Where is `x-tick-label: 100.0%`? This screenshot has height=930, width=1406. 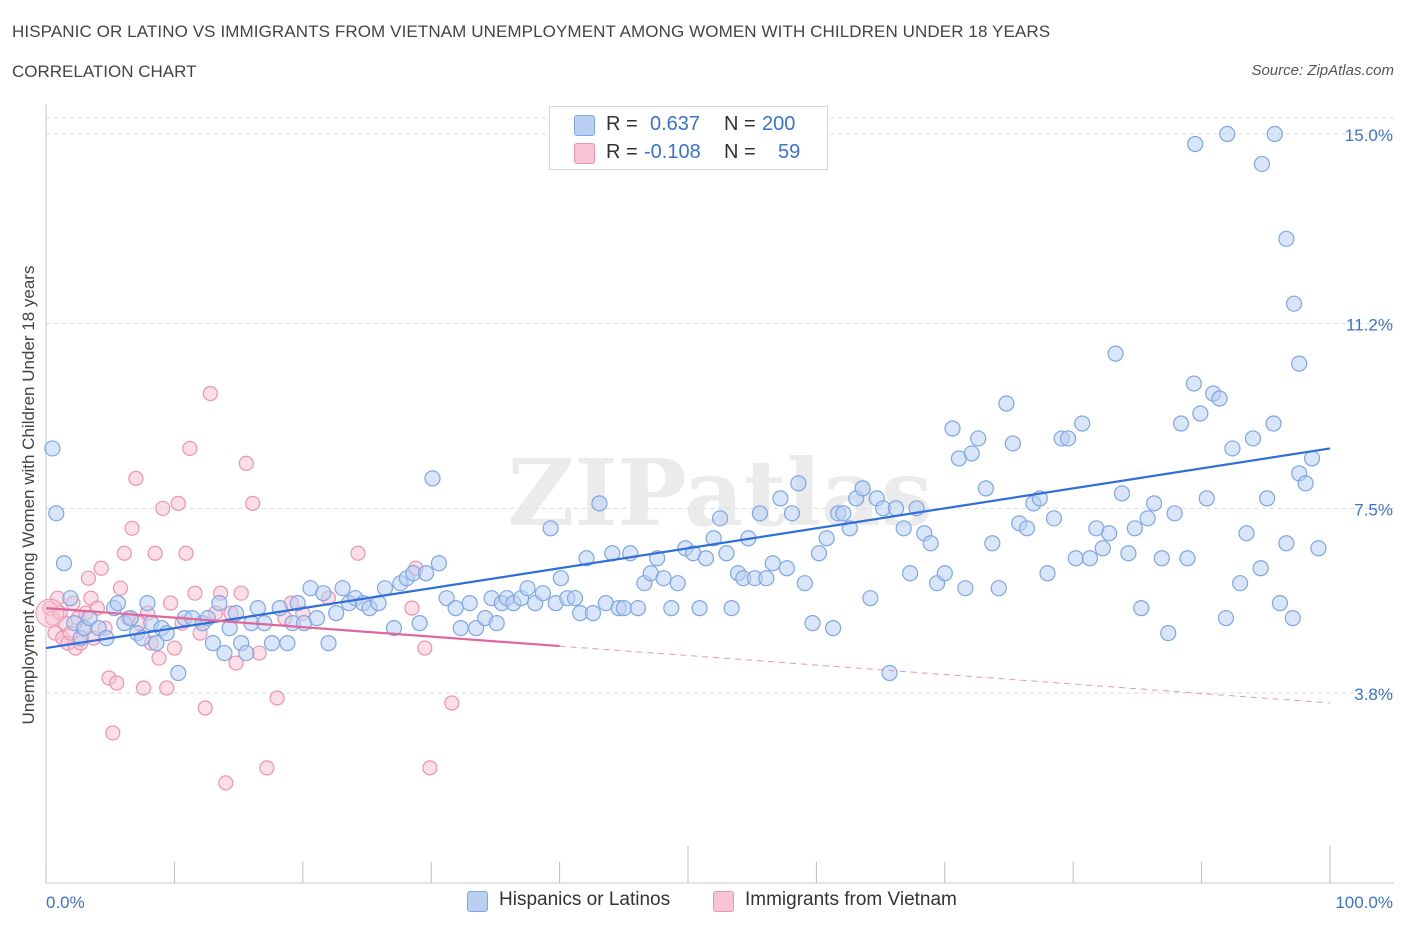
x-tick-label: 100.0% is located at coordinates (1364, 902).